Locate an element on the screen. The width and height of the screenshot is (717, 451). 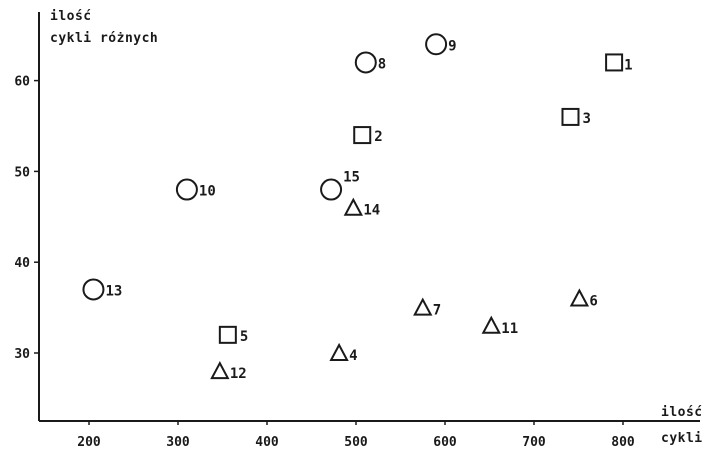
data-point-15: 15 is located at coordinates (340, 185).